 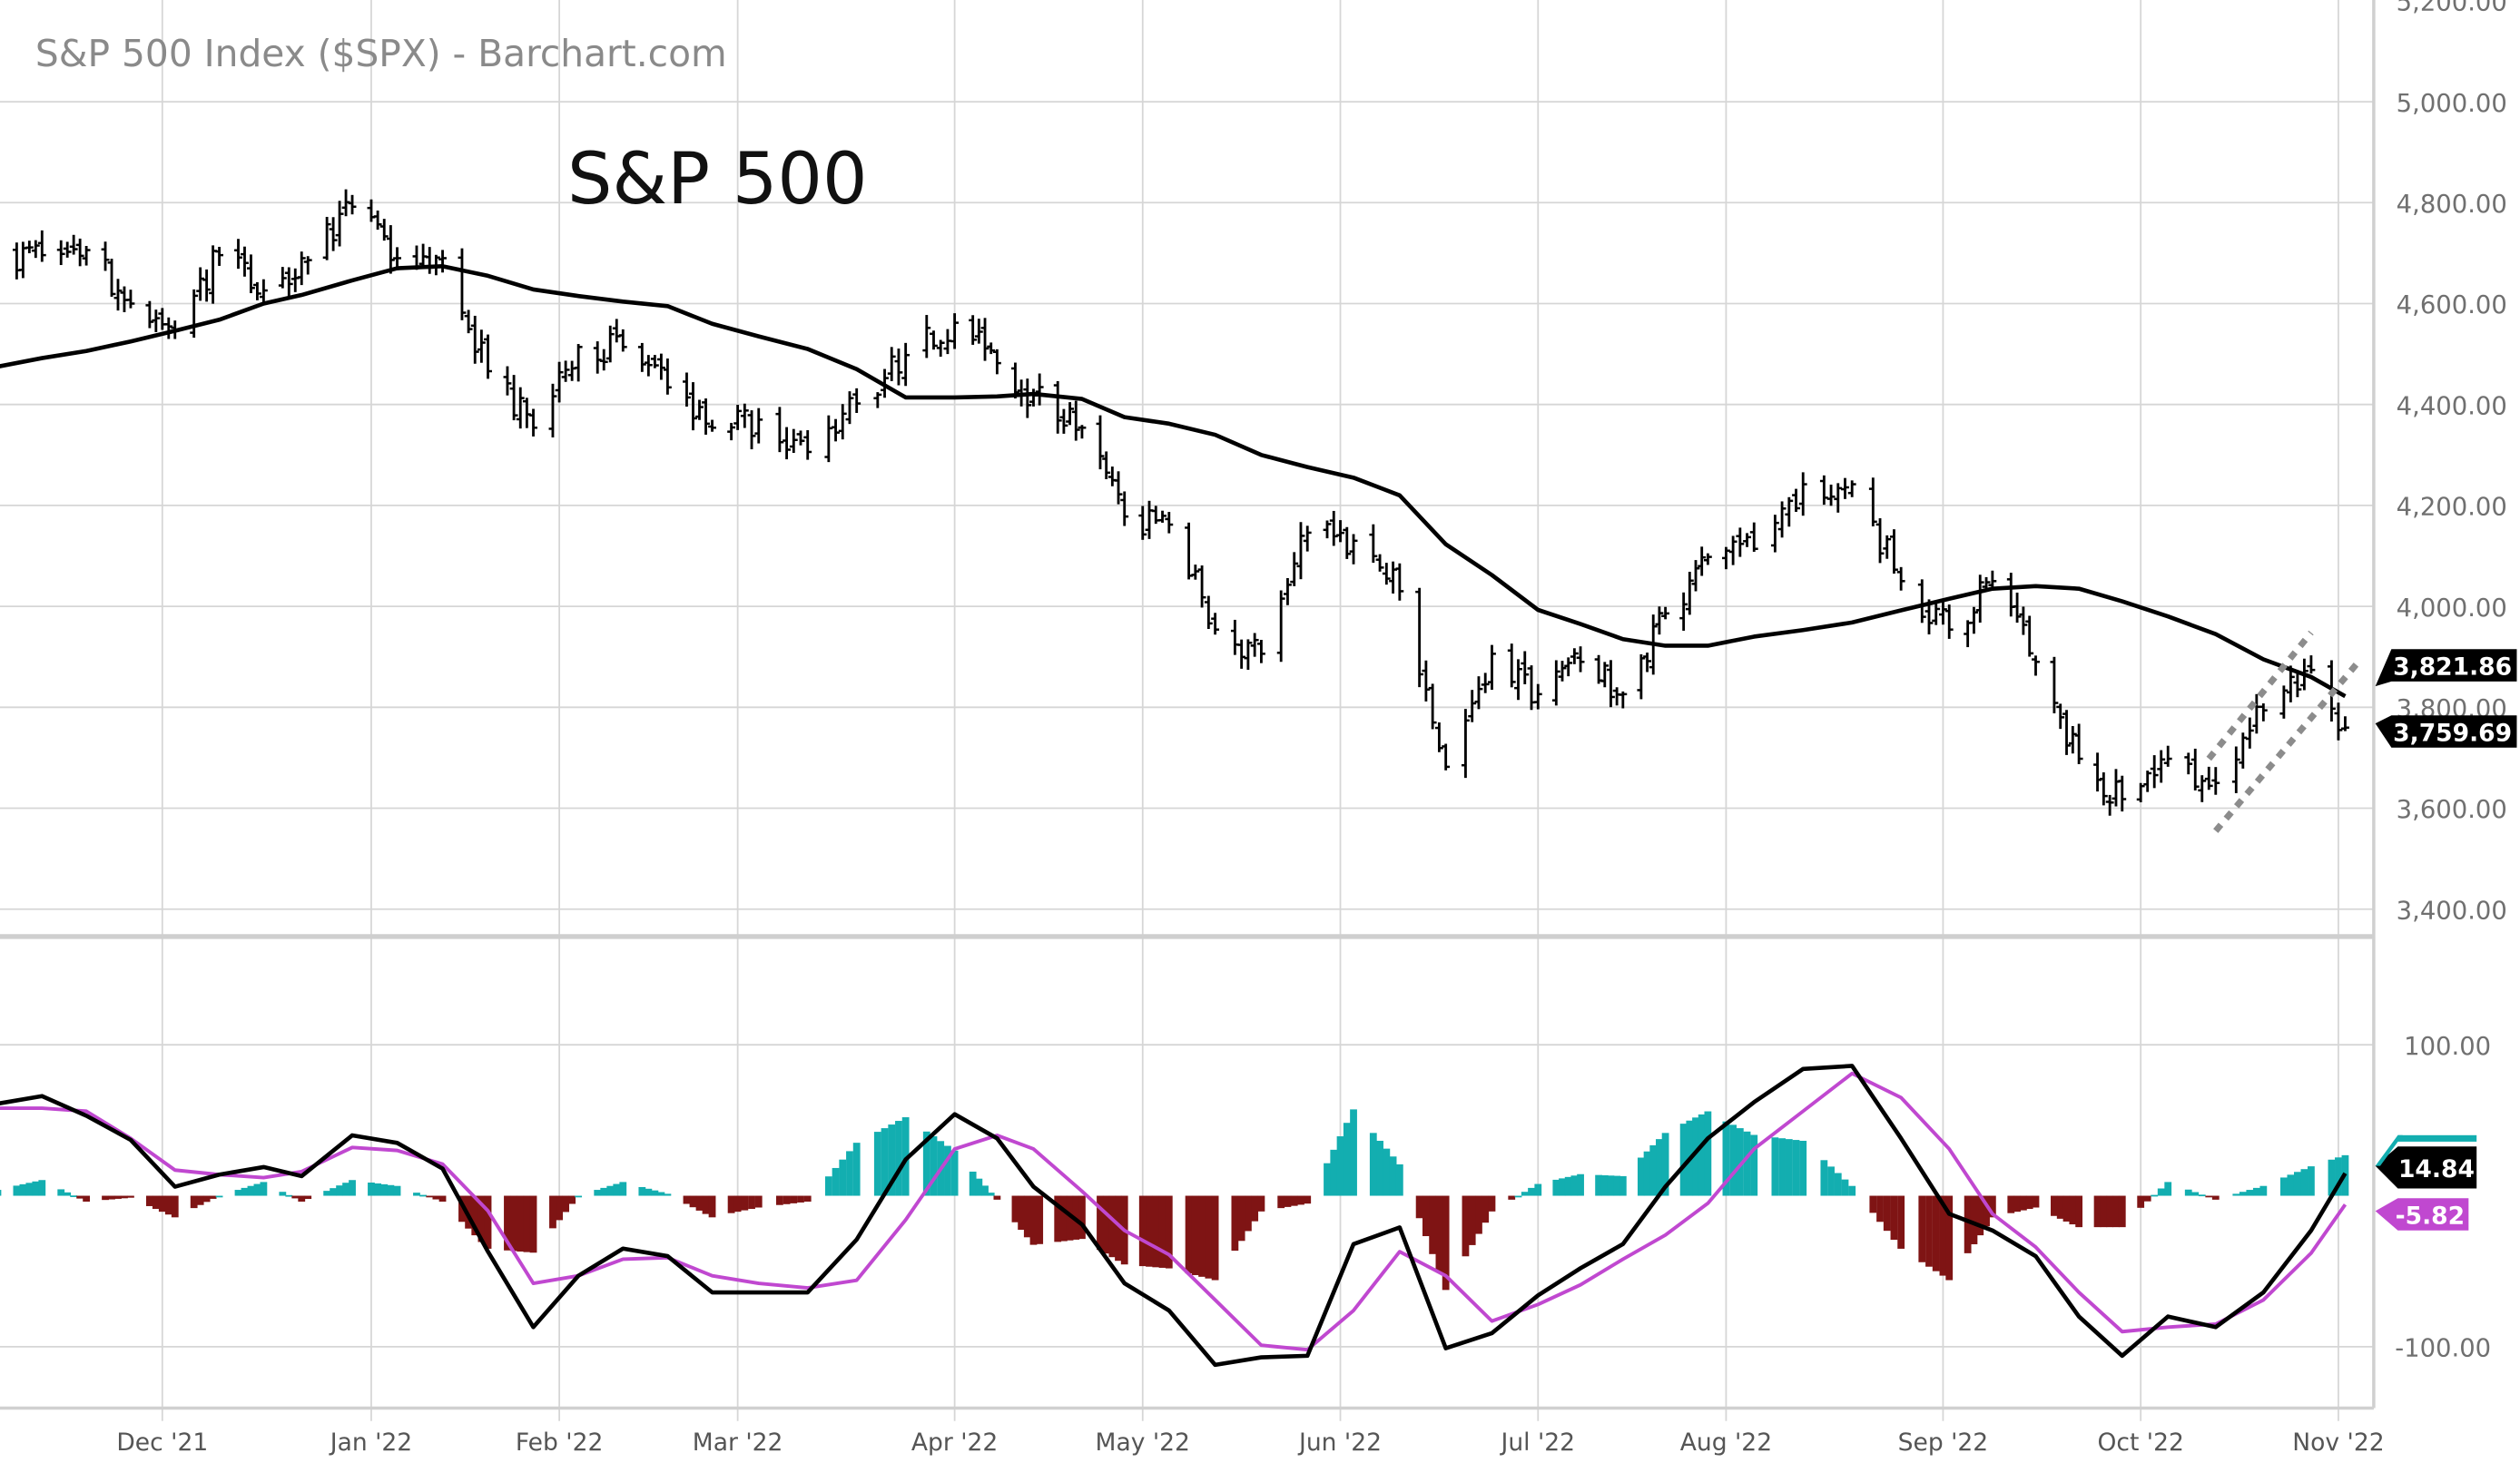 I want to click on y-tick-label: 4,000.00, so click(x=2452, y=608).